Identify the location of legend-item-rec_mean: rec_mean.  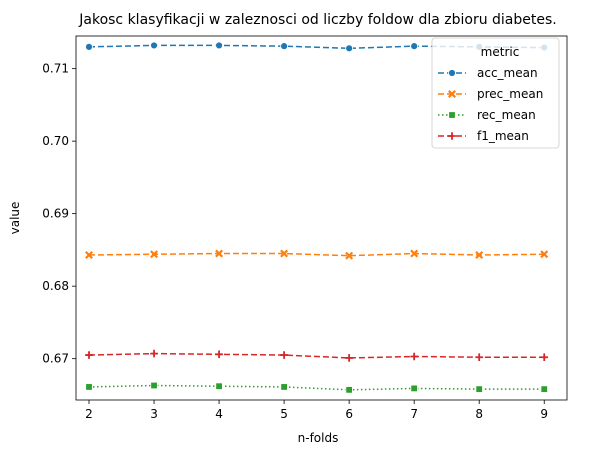
(487, 115).